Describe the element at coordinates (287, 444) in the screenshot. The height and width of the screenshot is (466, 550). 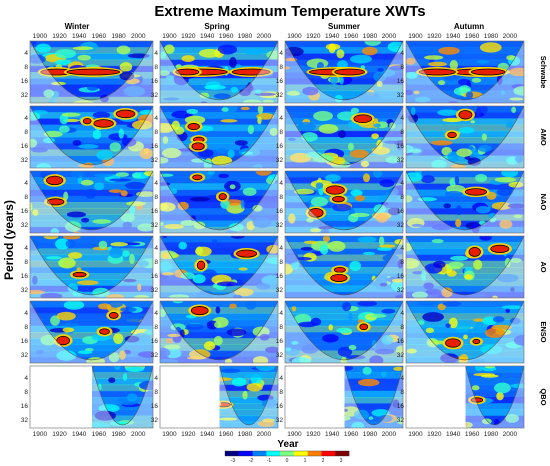
I see `x-axis-label: Year` at that location.